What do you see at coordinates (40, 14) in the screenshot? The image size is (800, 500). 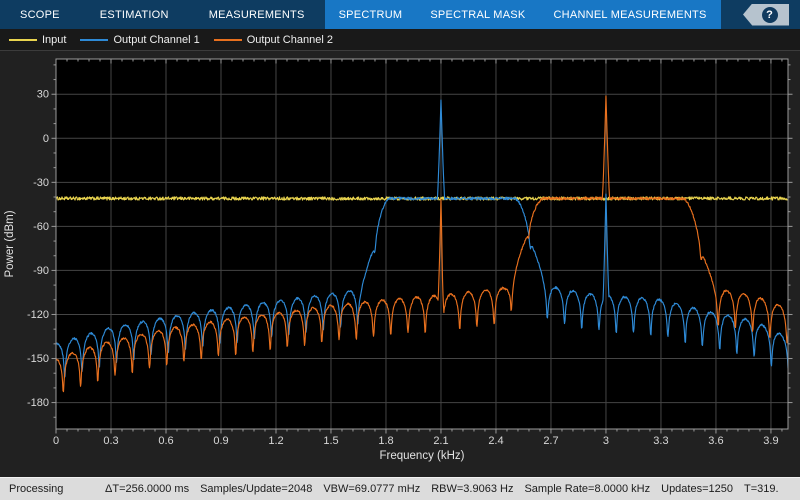 I see `tab-scope: SCOPE` at bounding box center [40, 14].